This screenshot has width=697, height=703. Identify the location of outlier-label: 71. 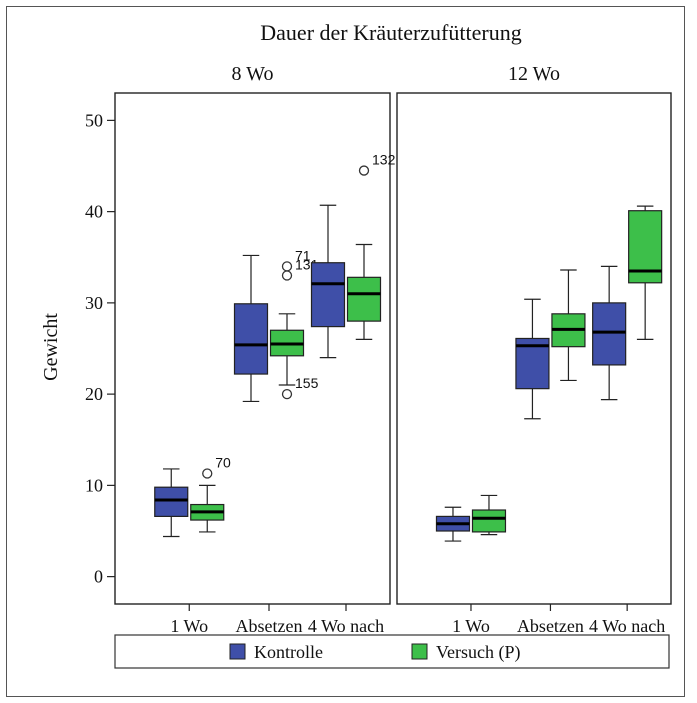
(303, 255).